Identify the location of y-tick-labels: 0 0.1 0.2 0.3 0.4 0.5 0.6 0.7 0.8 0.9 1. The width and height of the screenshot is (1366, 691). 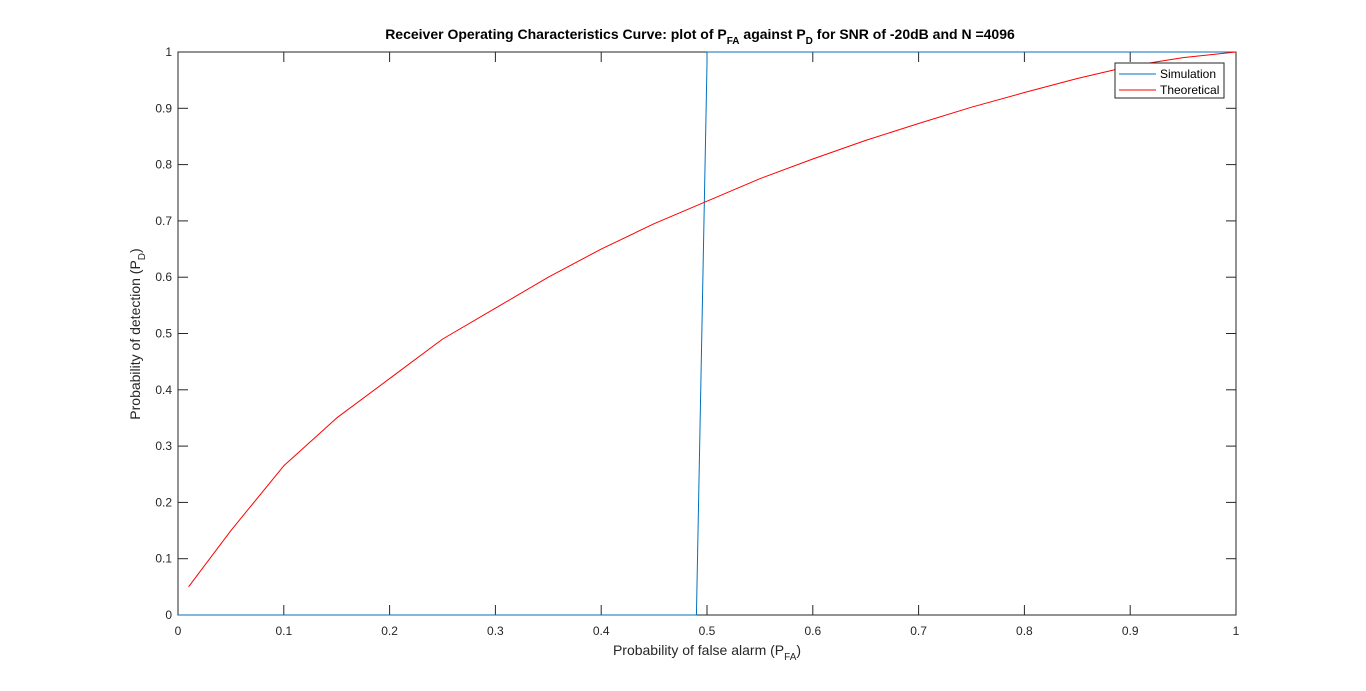
(163, 333).